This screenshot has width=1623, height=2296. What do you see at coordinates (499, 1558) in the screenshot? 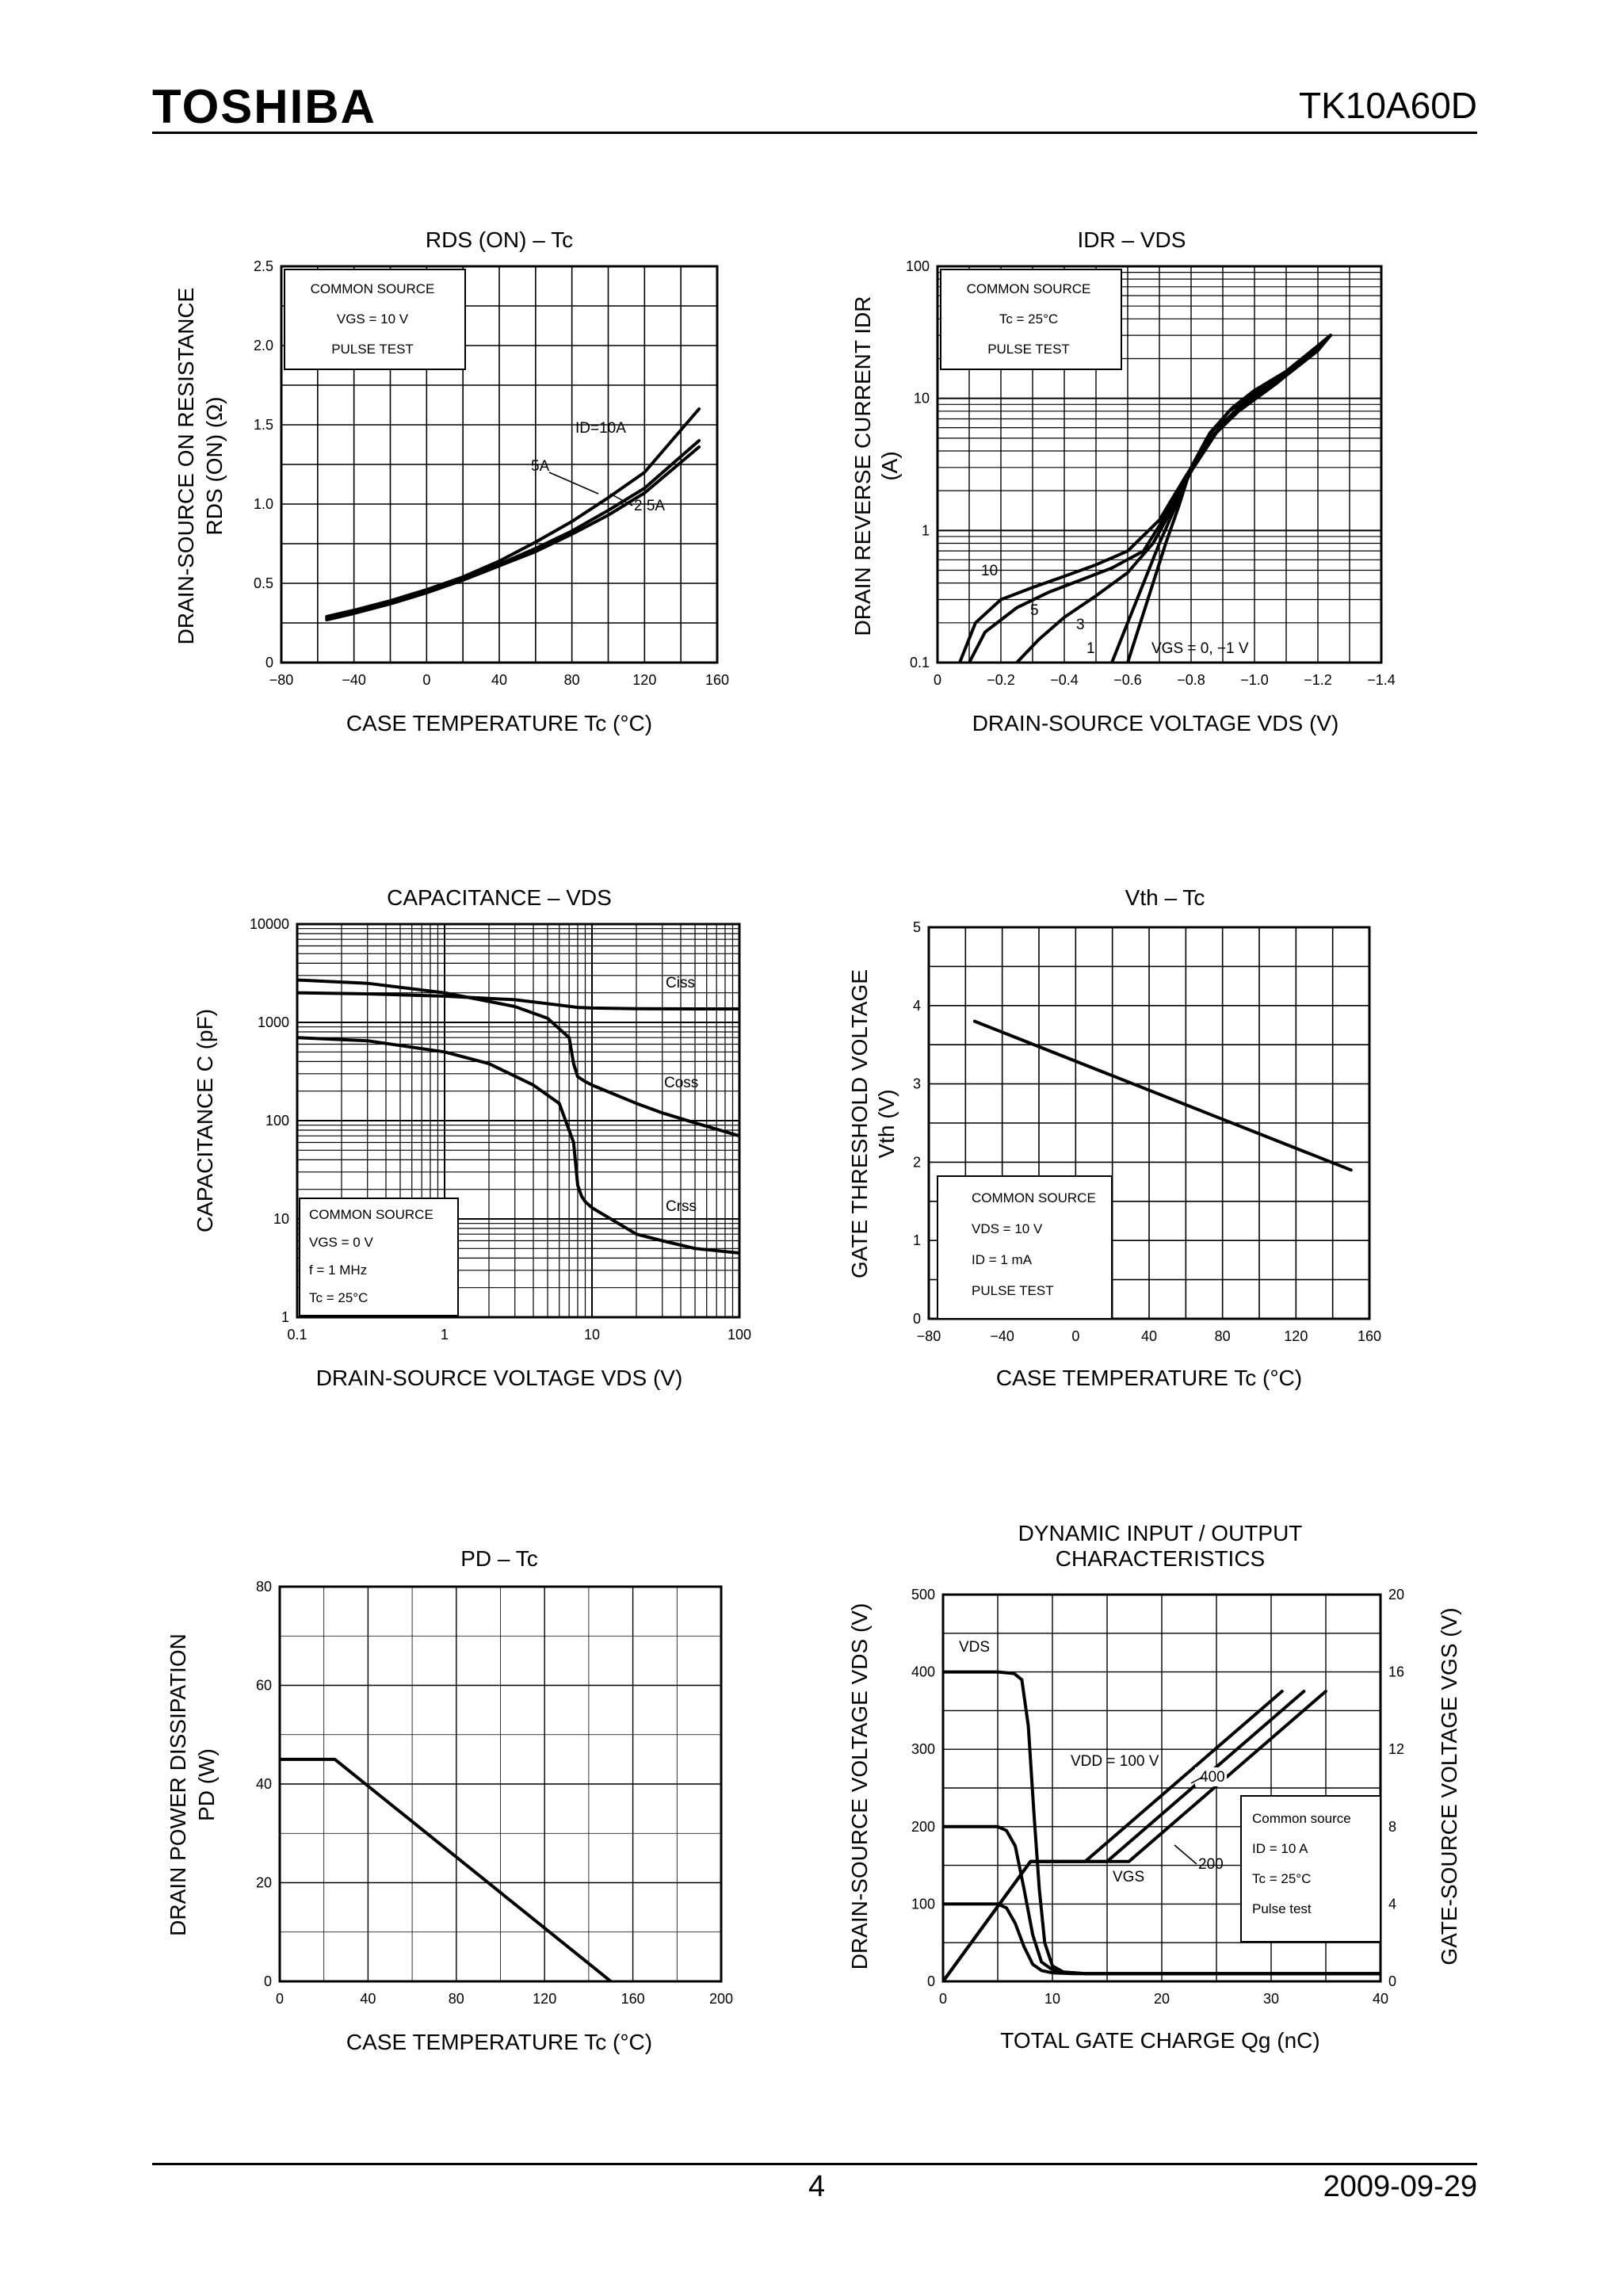
I see `chart-title: PD – Tc` at bounding box center [499, 1558].